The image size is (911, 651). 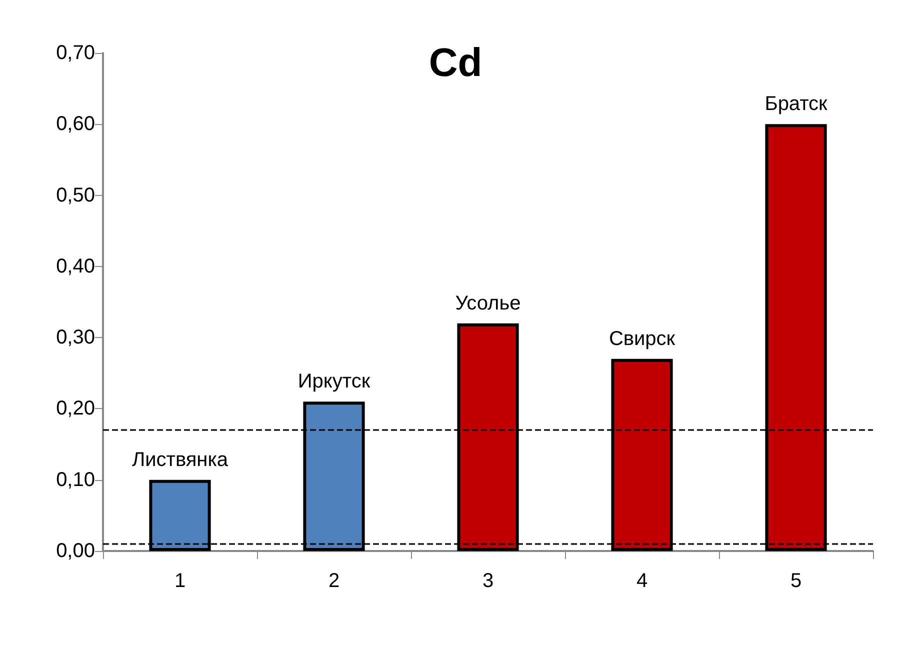 What do you see at coordinates (796, 104) in the screenshot?
I see `annotation: Братск` at bounding box center [796, 104].